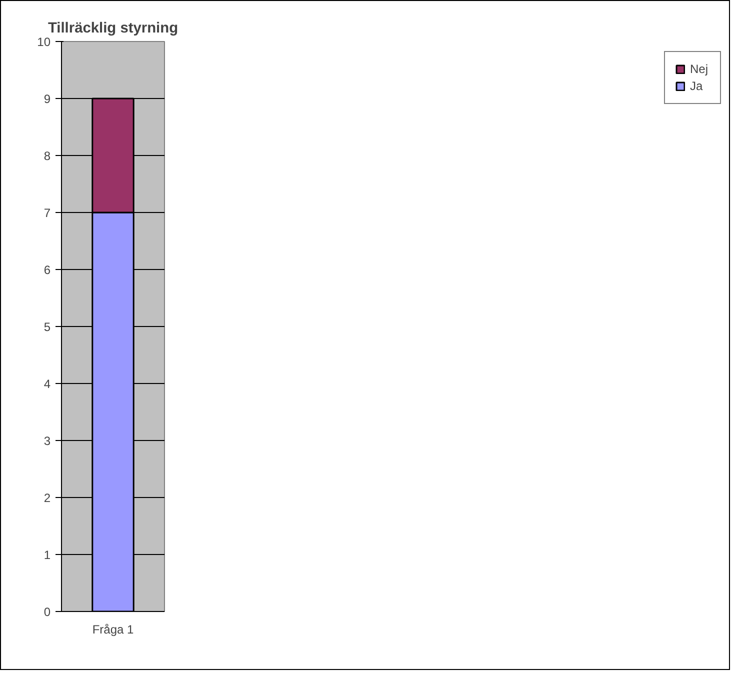  Describe the element at coordinates (47, 156) in the screenshot. I see `y-tick-label: 8` at that location.